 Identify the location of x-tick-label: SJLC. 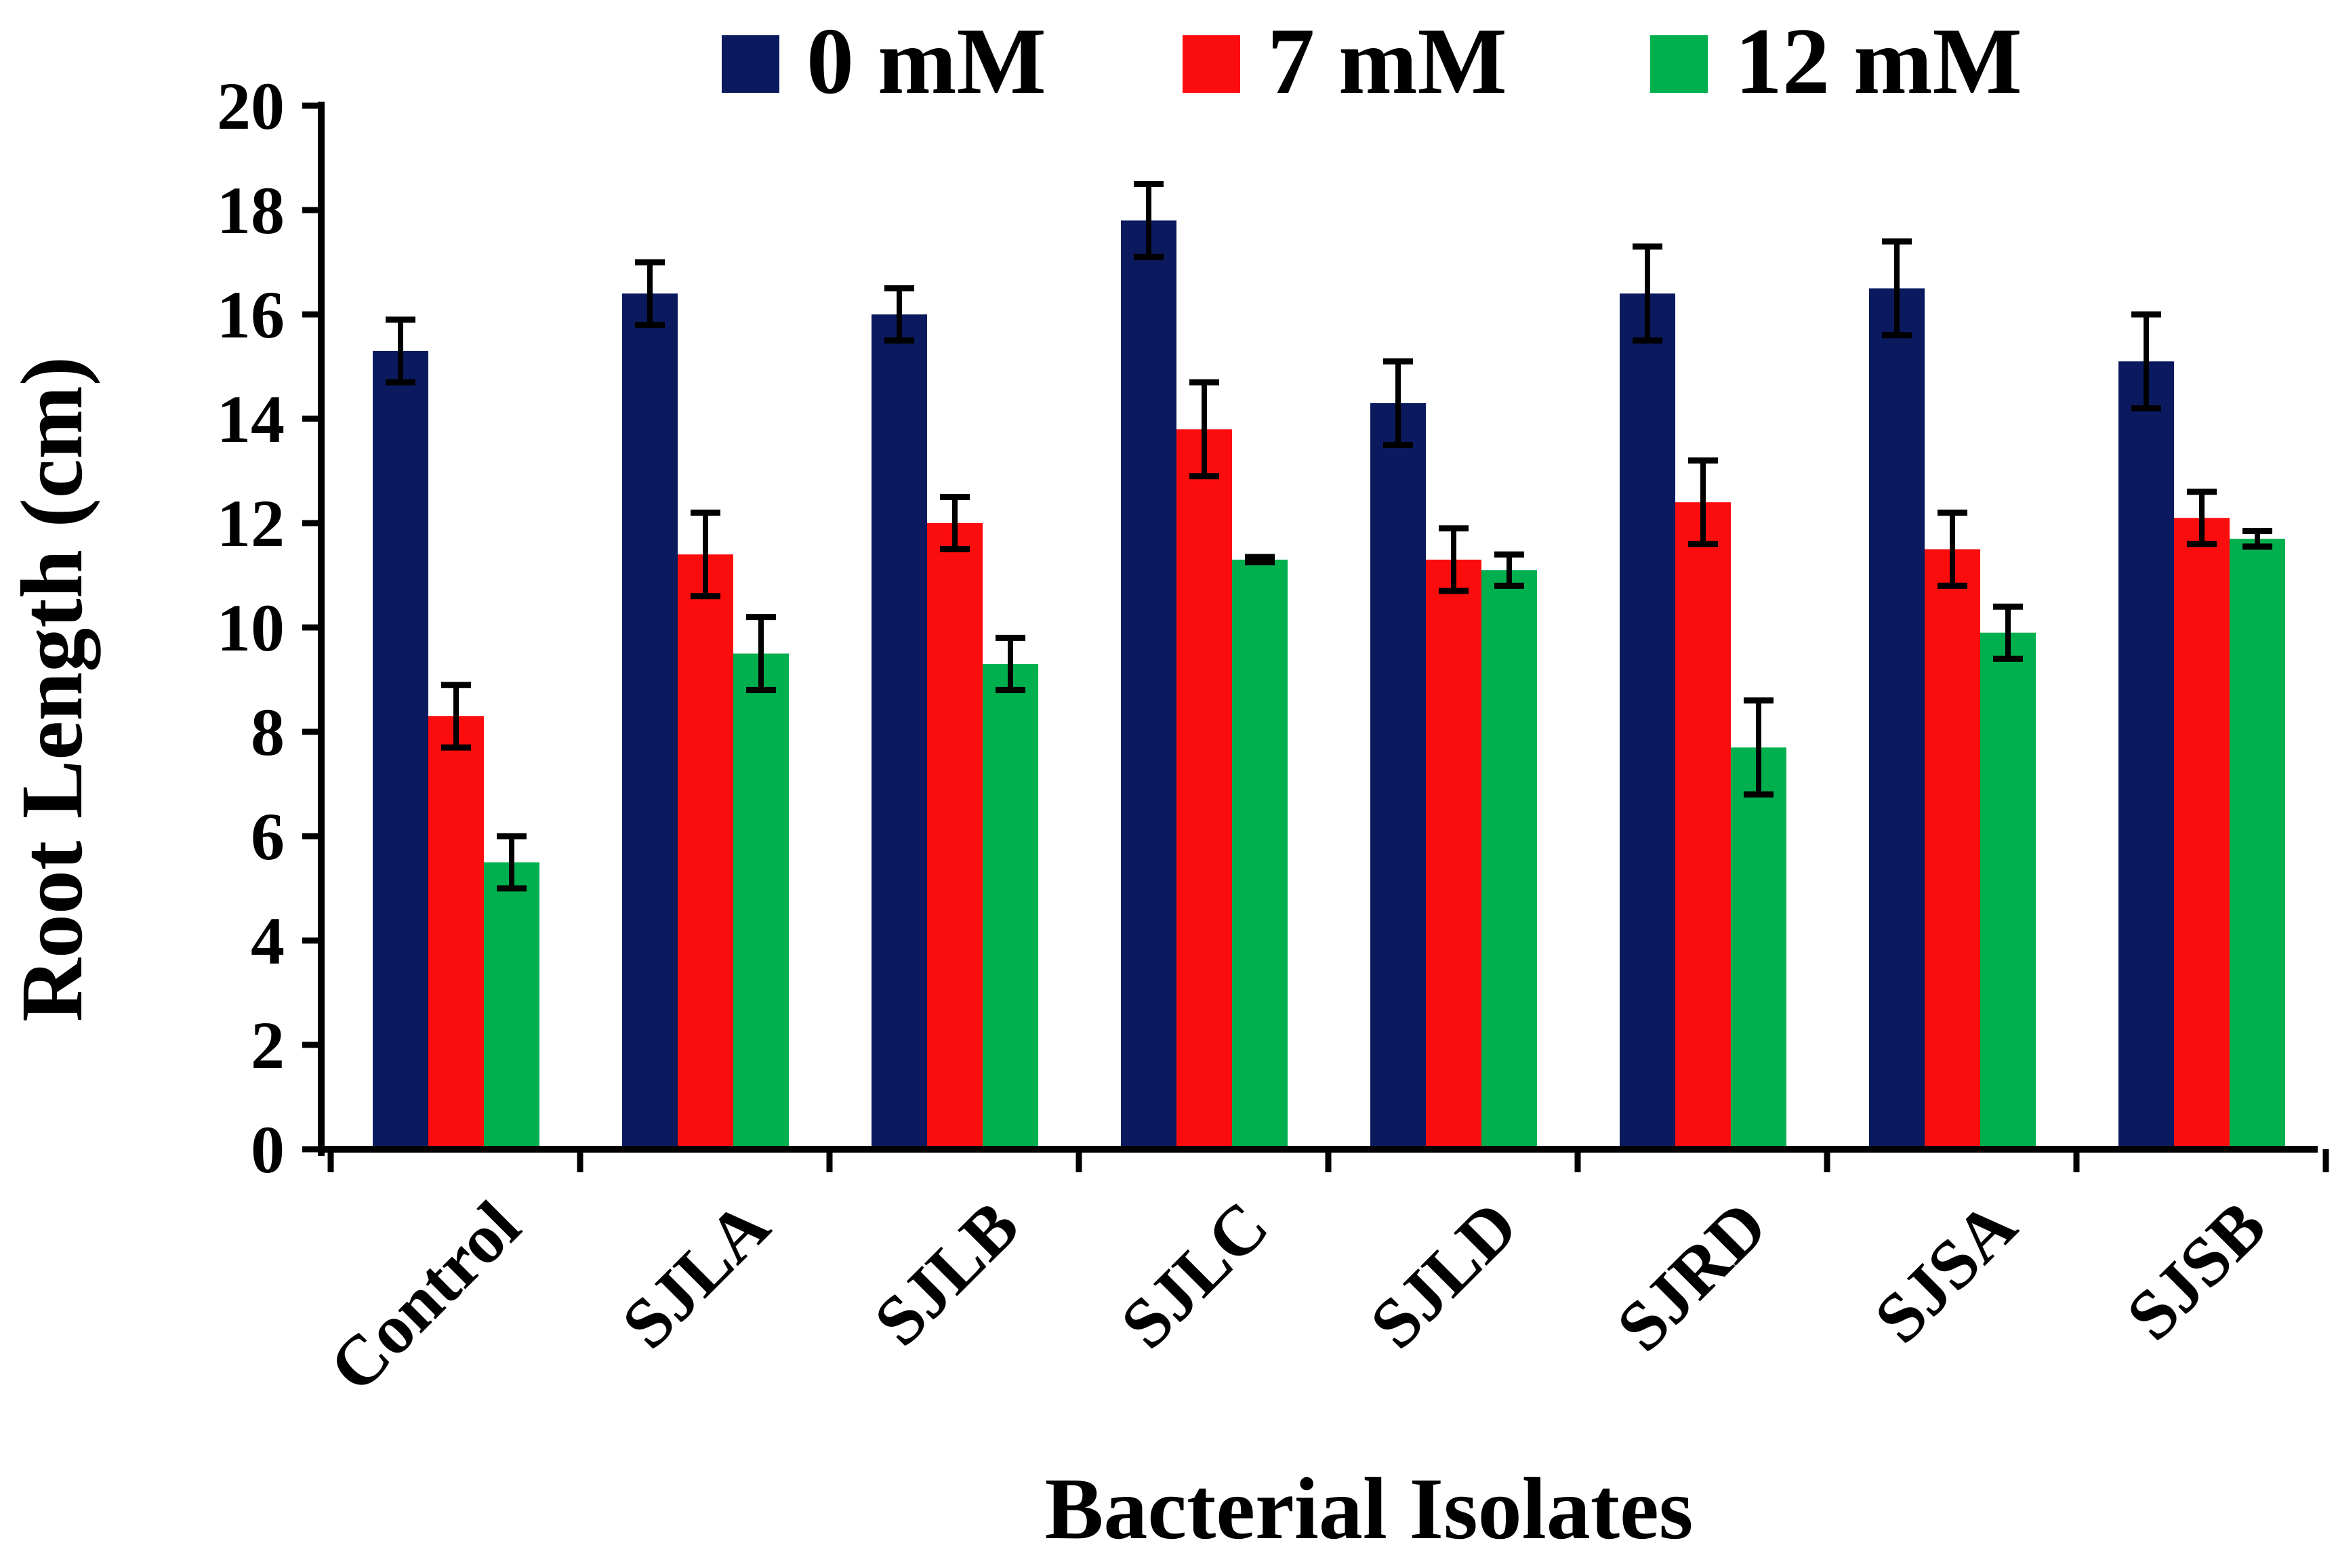
(1194, 1275).